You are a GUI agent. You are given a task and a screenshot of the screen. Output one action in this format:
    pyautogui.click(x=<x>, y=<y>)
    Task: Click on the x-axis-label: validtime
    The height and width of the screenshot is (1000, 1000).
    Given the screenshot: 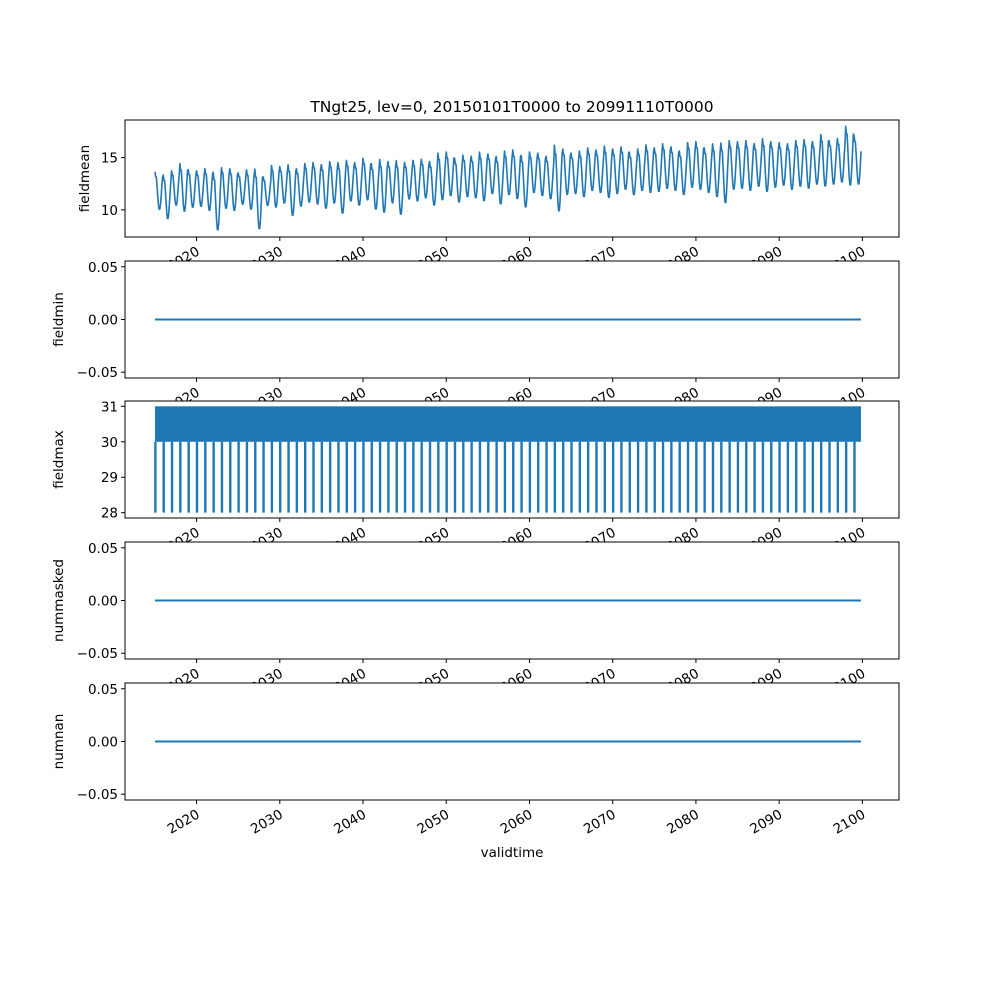 What is the action you would take?
    pyautogui.click(x=512, y=853)
    